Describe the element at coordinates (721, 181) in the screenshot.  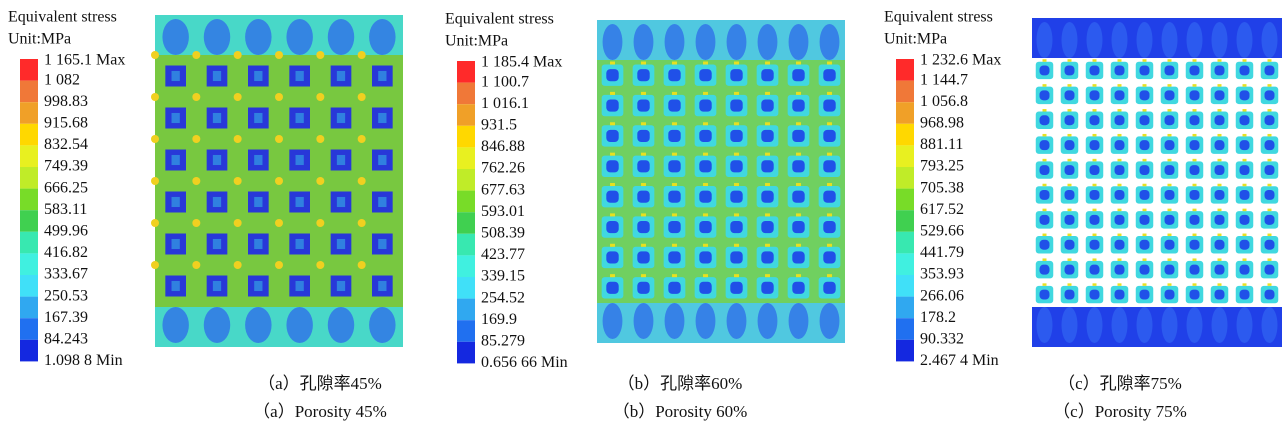
I see `stress-field` at that location.